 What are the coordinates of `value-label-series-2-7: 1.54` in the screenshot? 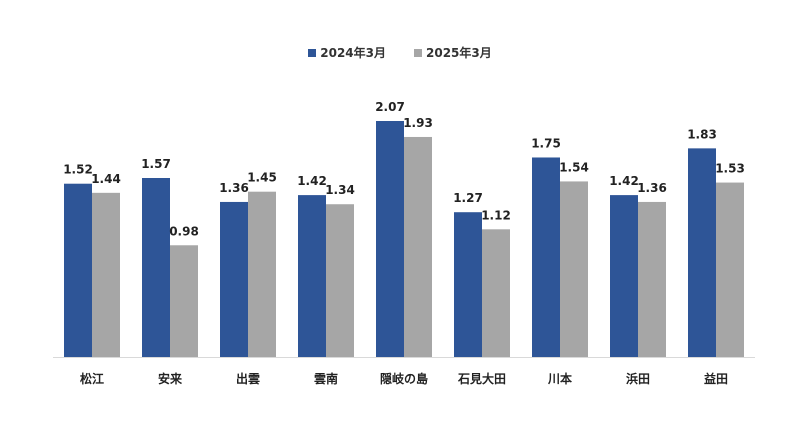 It's located at (574, 167).